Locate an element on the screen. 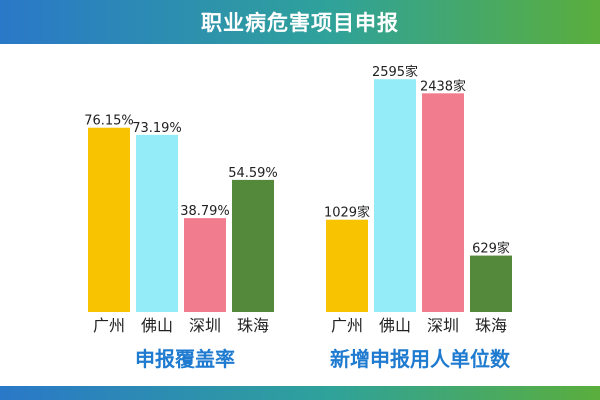 Image resolution: width=600 pixels, height=400 pixels. units-data-label-3: 2438家 is located at coordinates (443, 86).